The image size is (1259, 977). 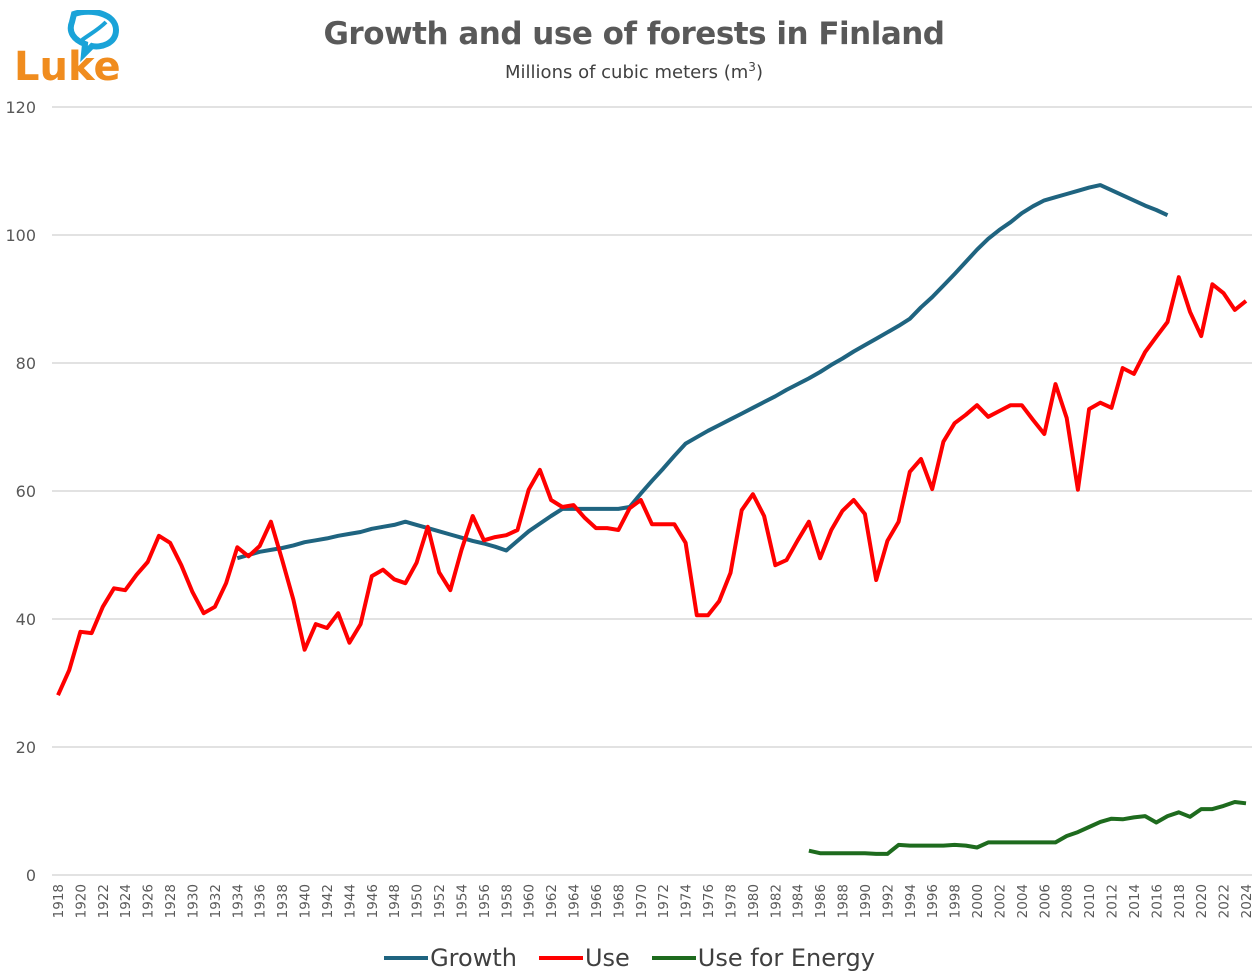 What do you see at coordinates (731, 901) in the screenshot?
I see `x-tick-label: 1978` at bounding box center [731, 901].